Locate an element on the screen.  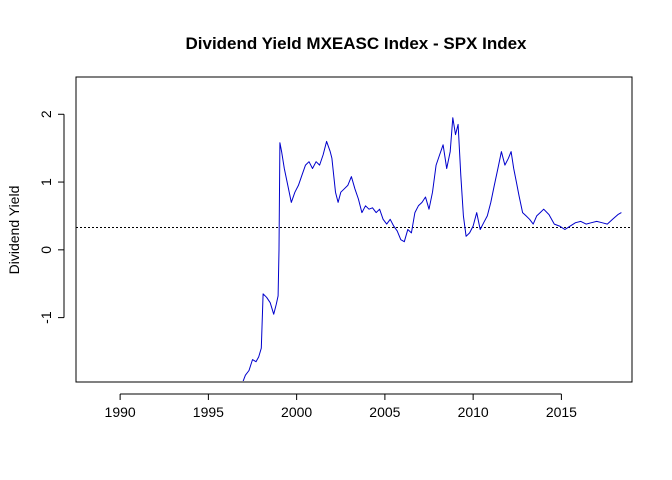
x-tick-label: 2015 is located at coordinates (561, 412).